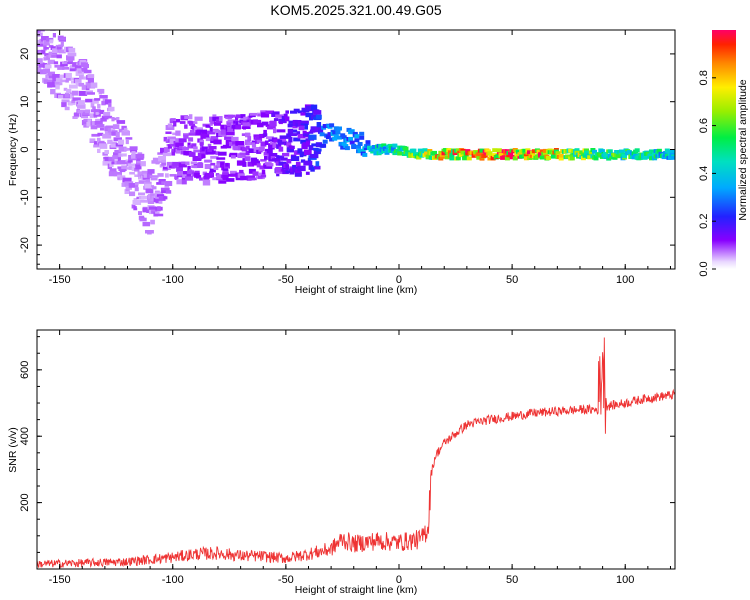 The image size is (750, 600). Describe the element at coordinates (704, 221) in the screenshot. I see `colorbar-tick-label: 0.2` at that location.